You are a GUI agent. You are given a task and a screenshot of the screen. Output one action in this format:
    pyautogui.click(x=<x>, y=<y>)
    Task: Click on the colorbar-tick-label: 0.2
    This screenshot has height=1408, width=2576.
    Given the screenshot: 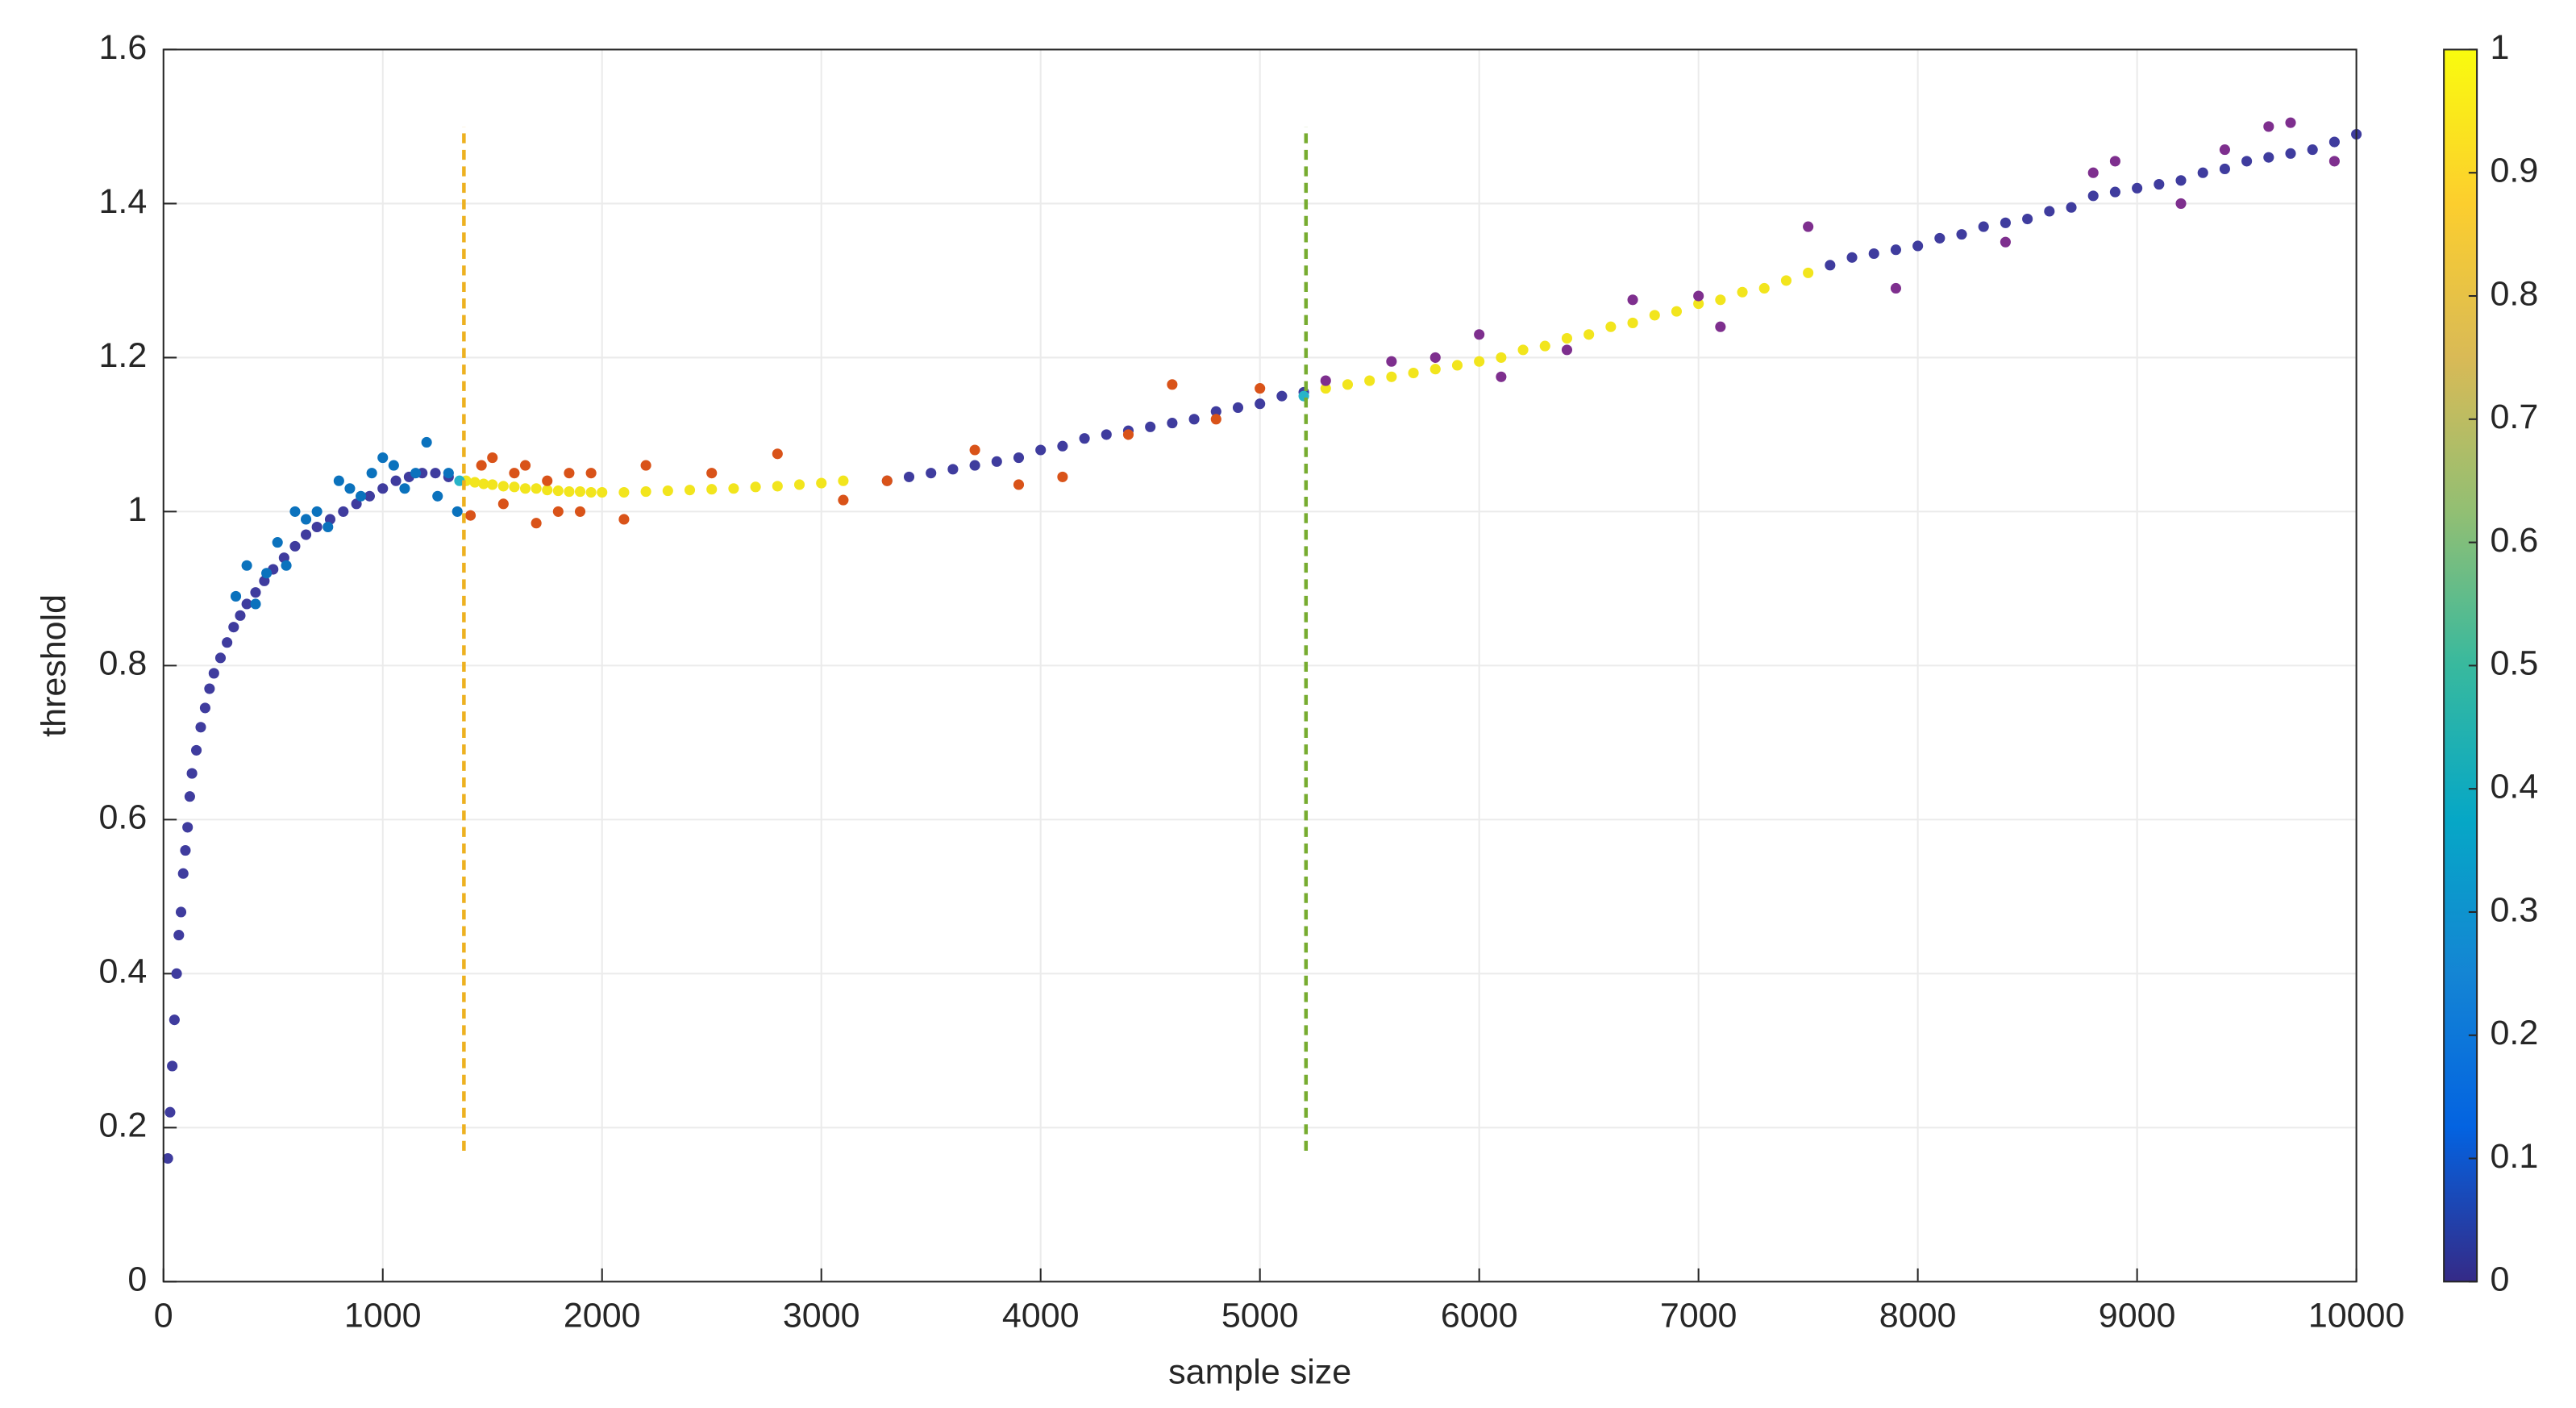 What is the action you would take?
    pyautogui.click(x=2515, y=1033)
    